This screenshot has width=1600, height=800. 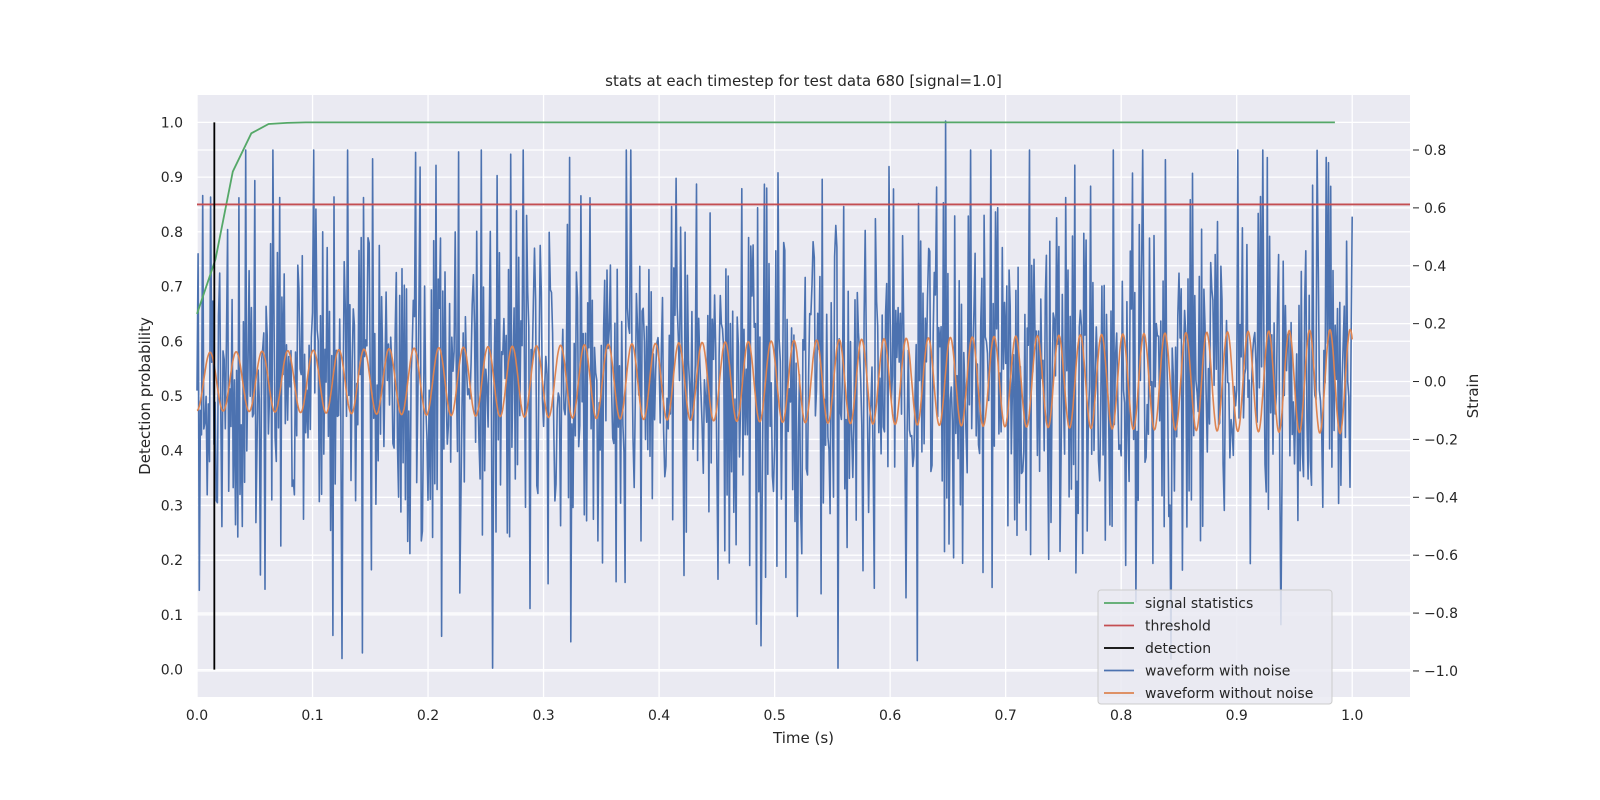 I want to click on x-tick-label: 0.9, so click(x=1237, y=716).